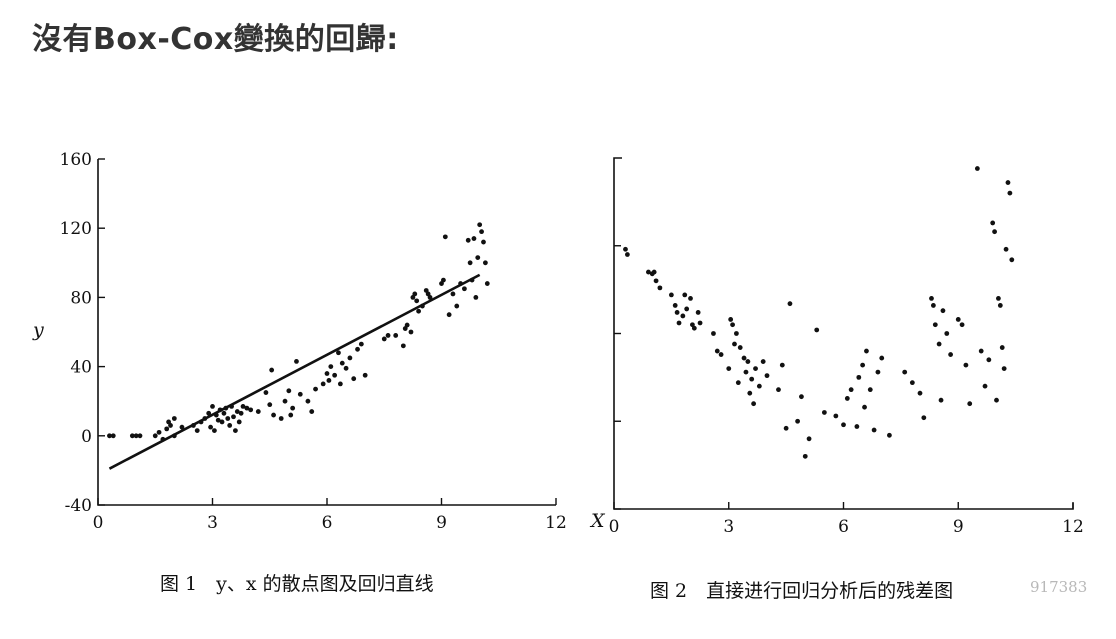 The height and width of the screenshot is (639, 1116). I want to click on x-tick-label: 3, so click(728, 527).